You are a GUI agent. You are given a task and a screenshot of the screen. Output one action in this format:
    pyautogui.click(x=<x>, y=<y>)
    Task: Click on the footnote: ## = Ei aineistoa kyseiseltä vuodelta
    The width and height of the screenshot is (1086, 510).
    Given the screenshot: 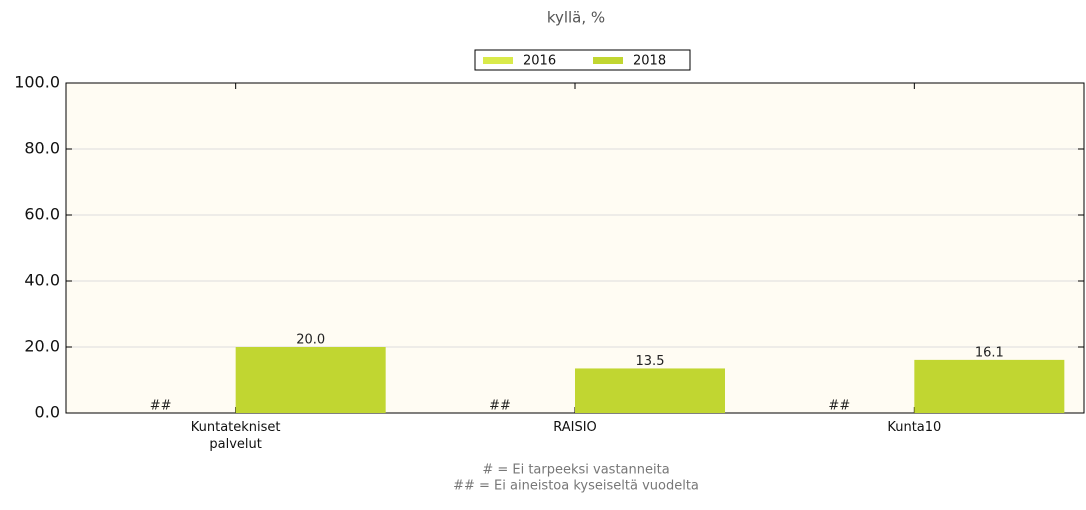 What is the action you would take?
    pyautogui.click(x=576, y=486)
    